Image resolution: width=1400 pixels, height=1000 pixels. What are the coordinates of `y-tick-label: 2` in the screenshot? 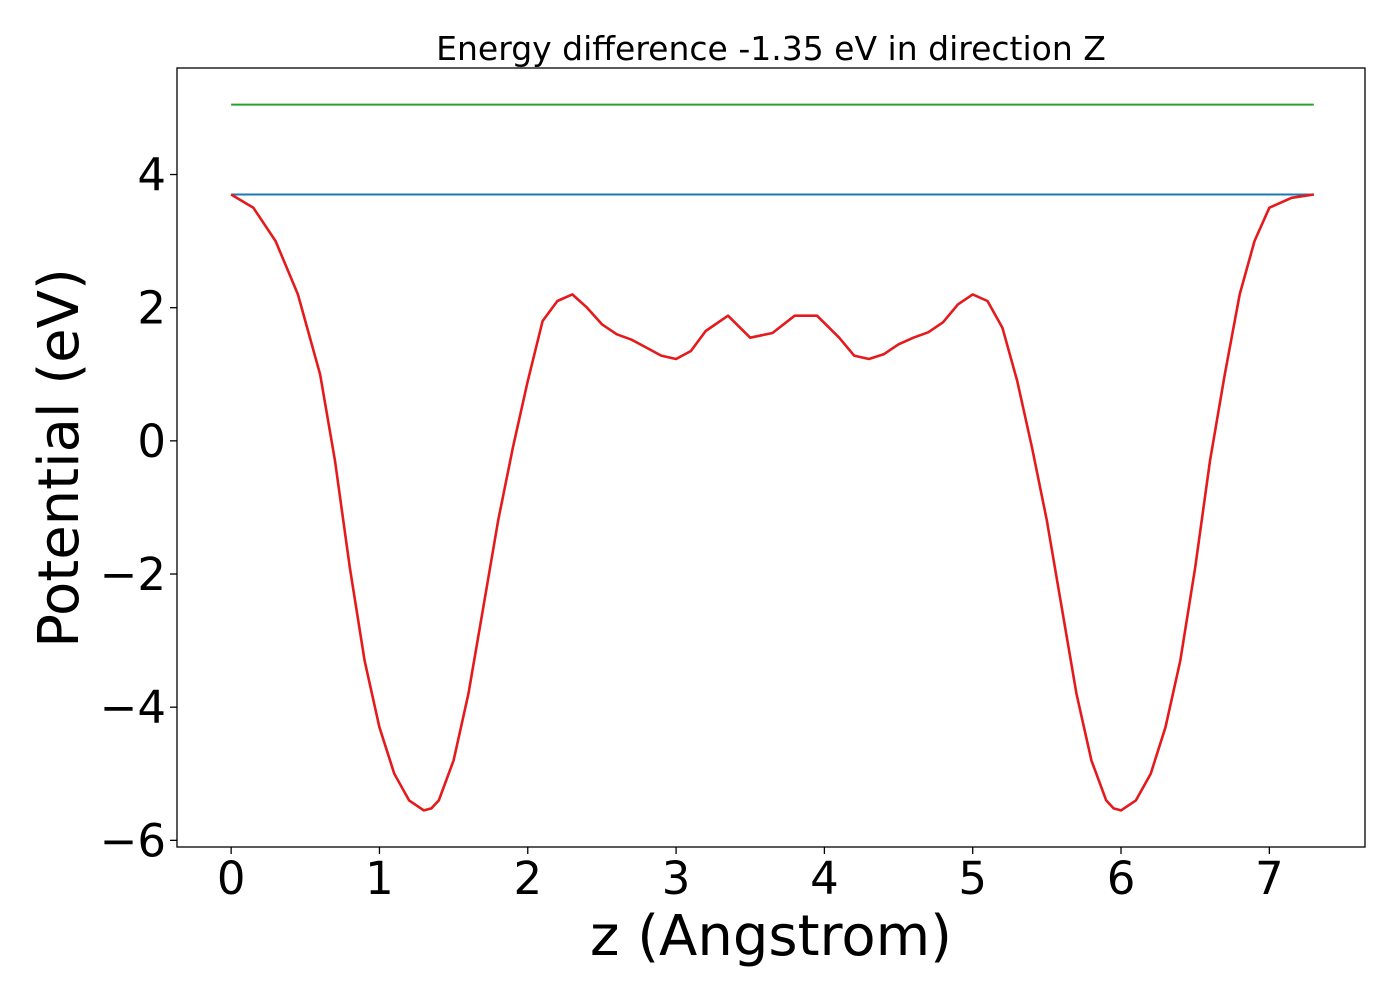 It's located at (151, 308).